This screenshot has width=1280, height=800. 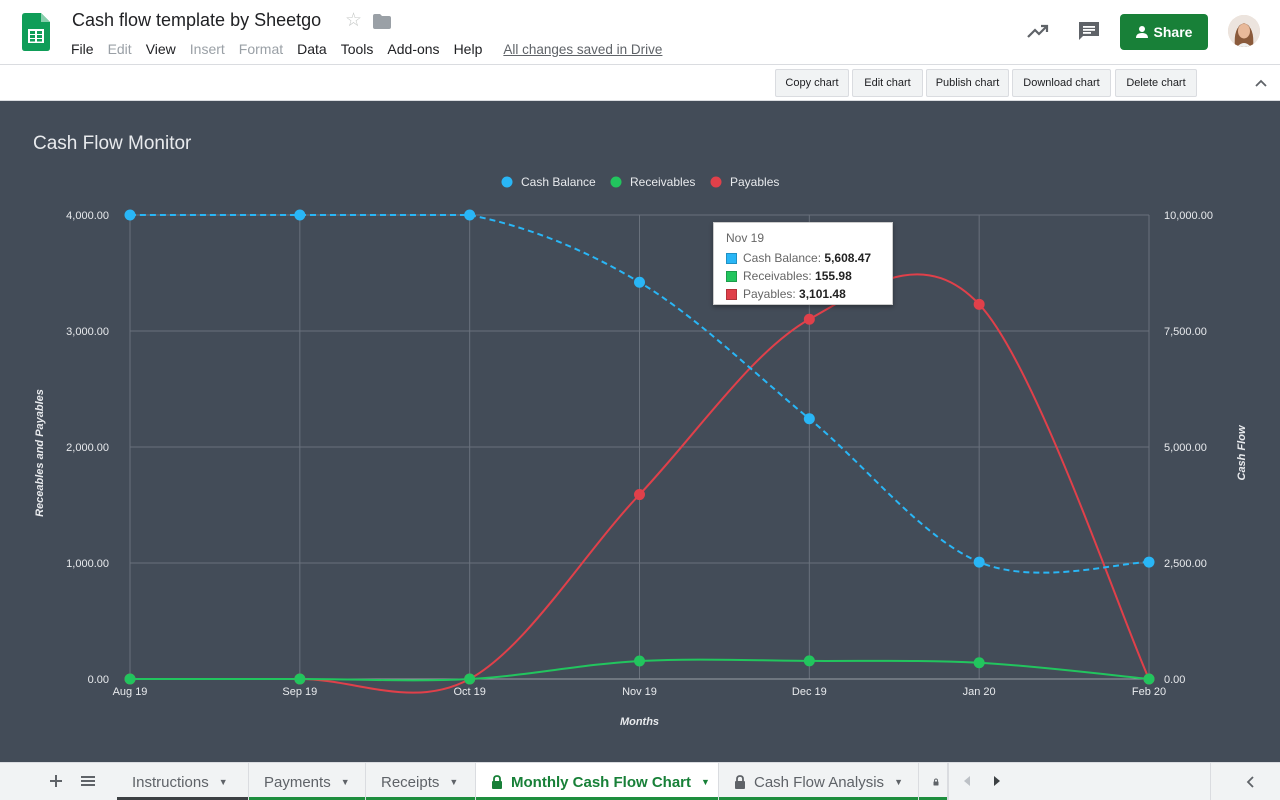 What do you see at coordinates (1261, 83) in the screenshot?
I see `collapse-icon` at bounding box center [1261, 83].